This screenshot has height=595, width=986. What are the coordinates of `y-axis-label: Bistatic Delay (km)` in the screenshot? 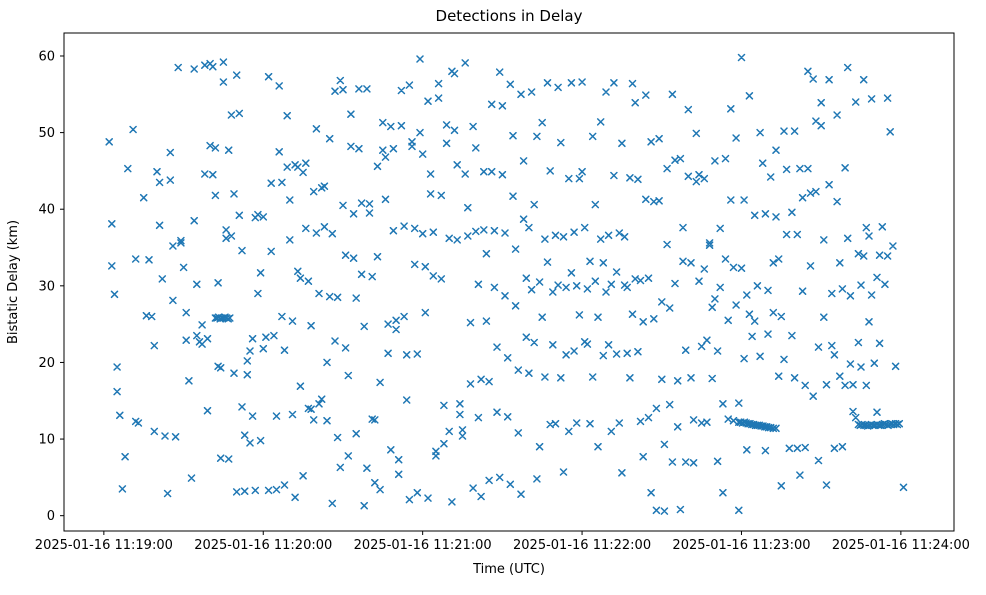 It's located at (13, 282).